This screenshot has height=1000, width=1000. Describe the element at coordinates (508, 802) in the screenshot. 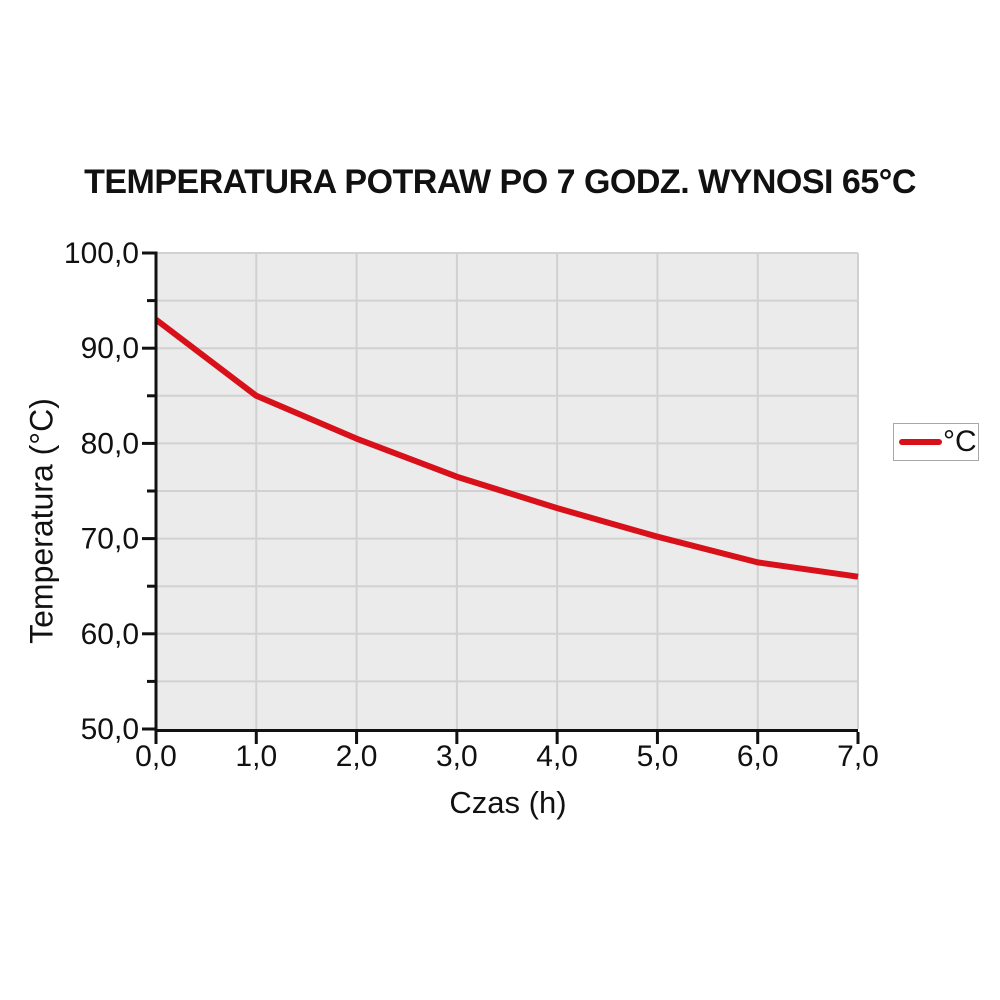

I see `x-axis-label: Czas (h)` at that location.